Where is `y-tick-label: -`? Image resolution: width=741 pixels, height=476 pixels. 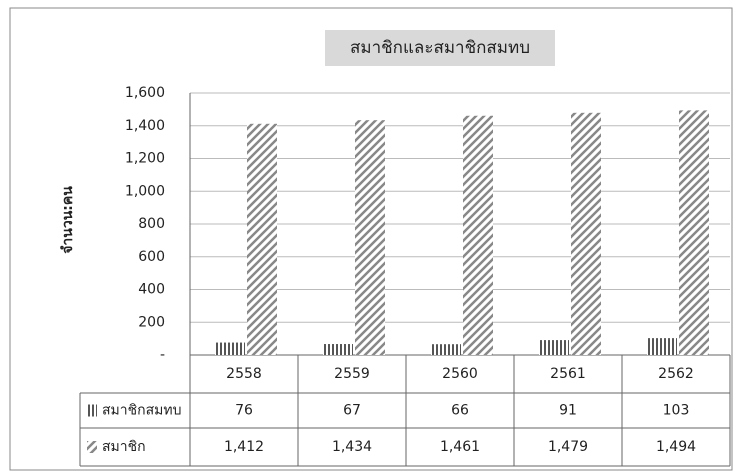 y-tick-label: - is located at coordinates (162, 355).